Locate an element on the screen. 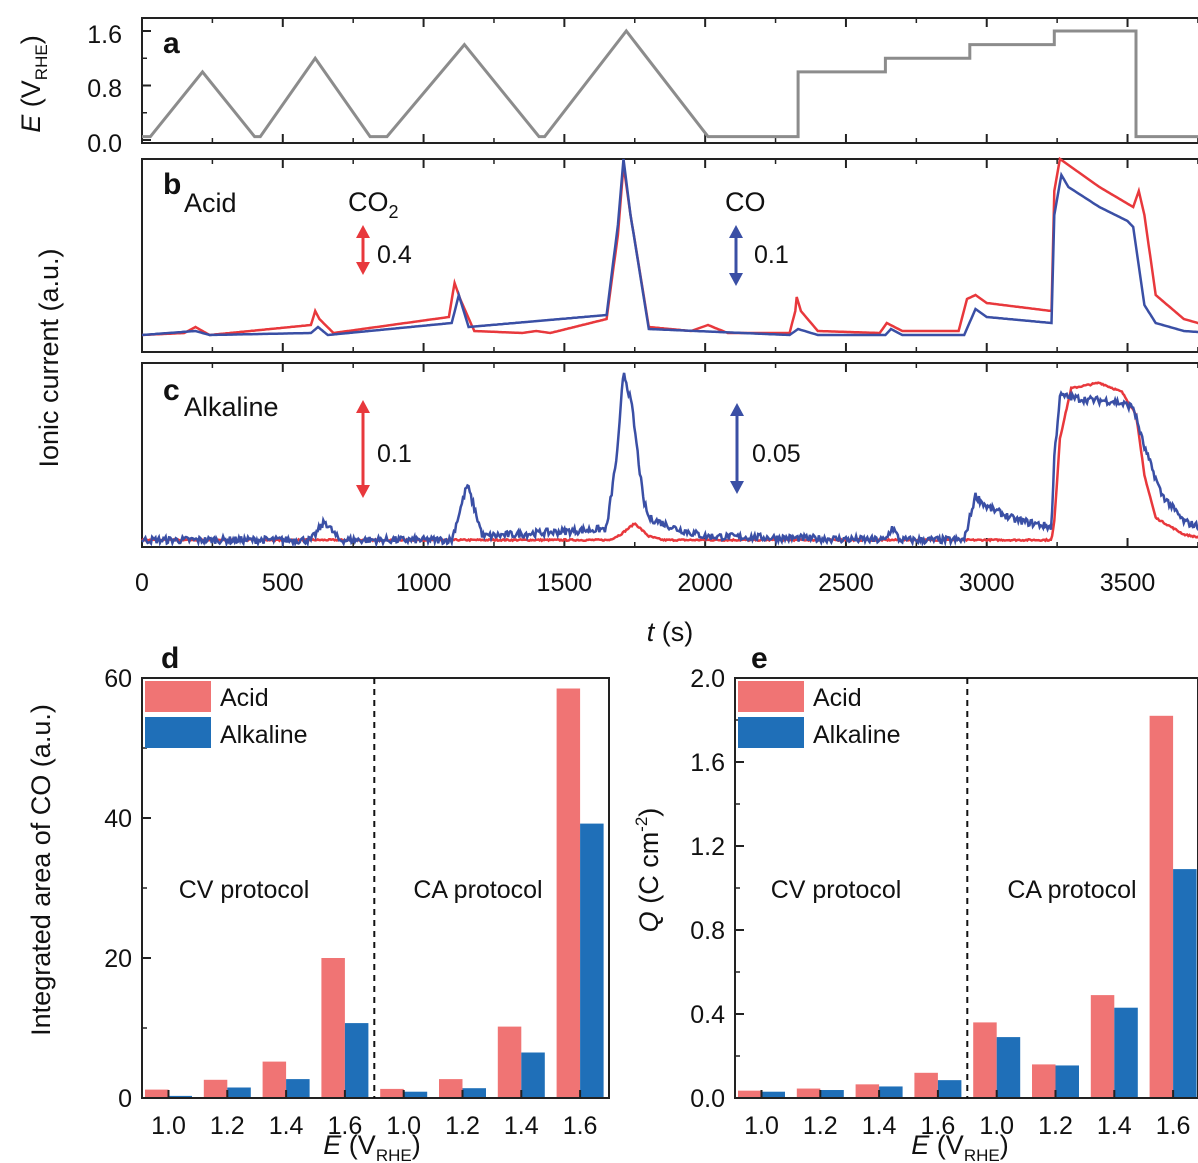  panel-d-xlabel: E (VRHE) is located at coordinates (371, 1146).